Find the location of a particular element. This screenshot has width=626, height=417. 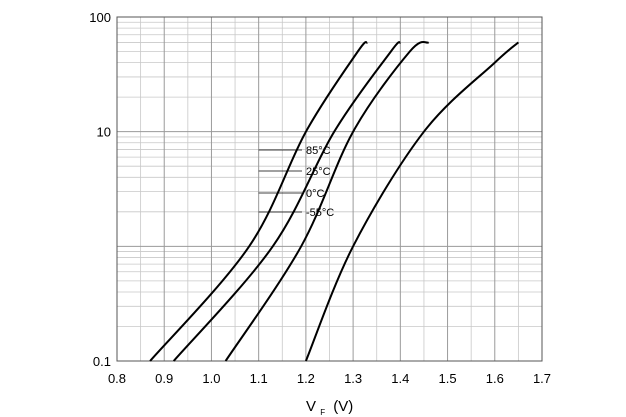

y-tick-label: 0.1 is located at coordinates (102, 361).